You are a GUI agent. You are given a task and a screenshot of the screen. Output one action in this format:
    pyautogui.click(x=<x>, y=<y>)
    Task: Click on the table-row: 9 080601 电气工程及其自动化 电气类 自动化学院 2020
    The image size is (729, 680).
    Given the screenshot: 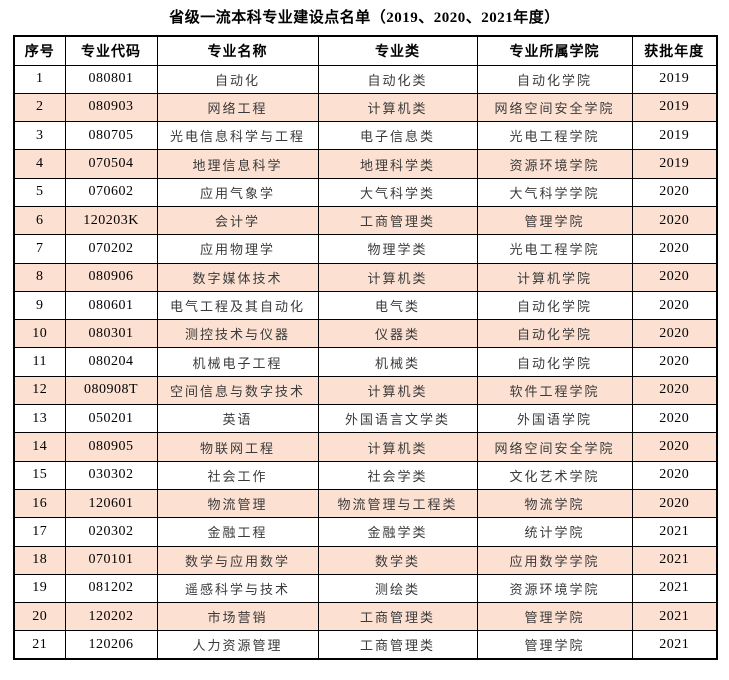 What is the action you would take?
    pyautogui.click(x=365, y=305)
    